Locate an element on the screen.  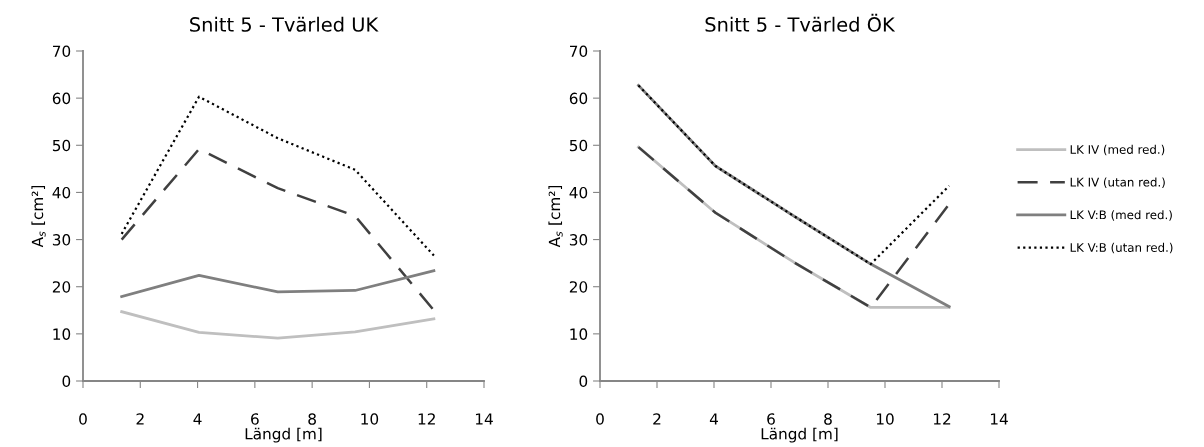
legend-label: LK IV (med red.) is located at coordinates (1117, 150).